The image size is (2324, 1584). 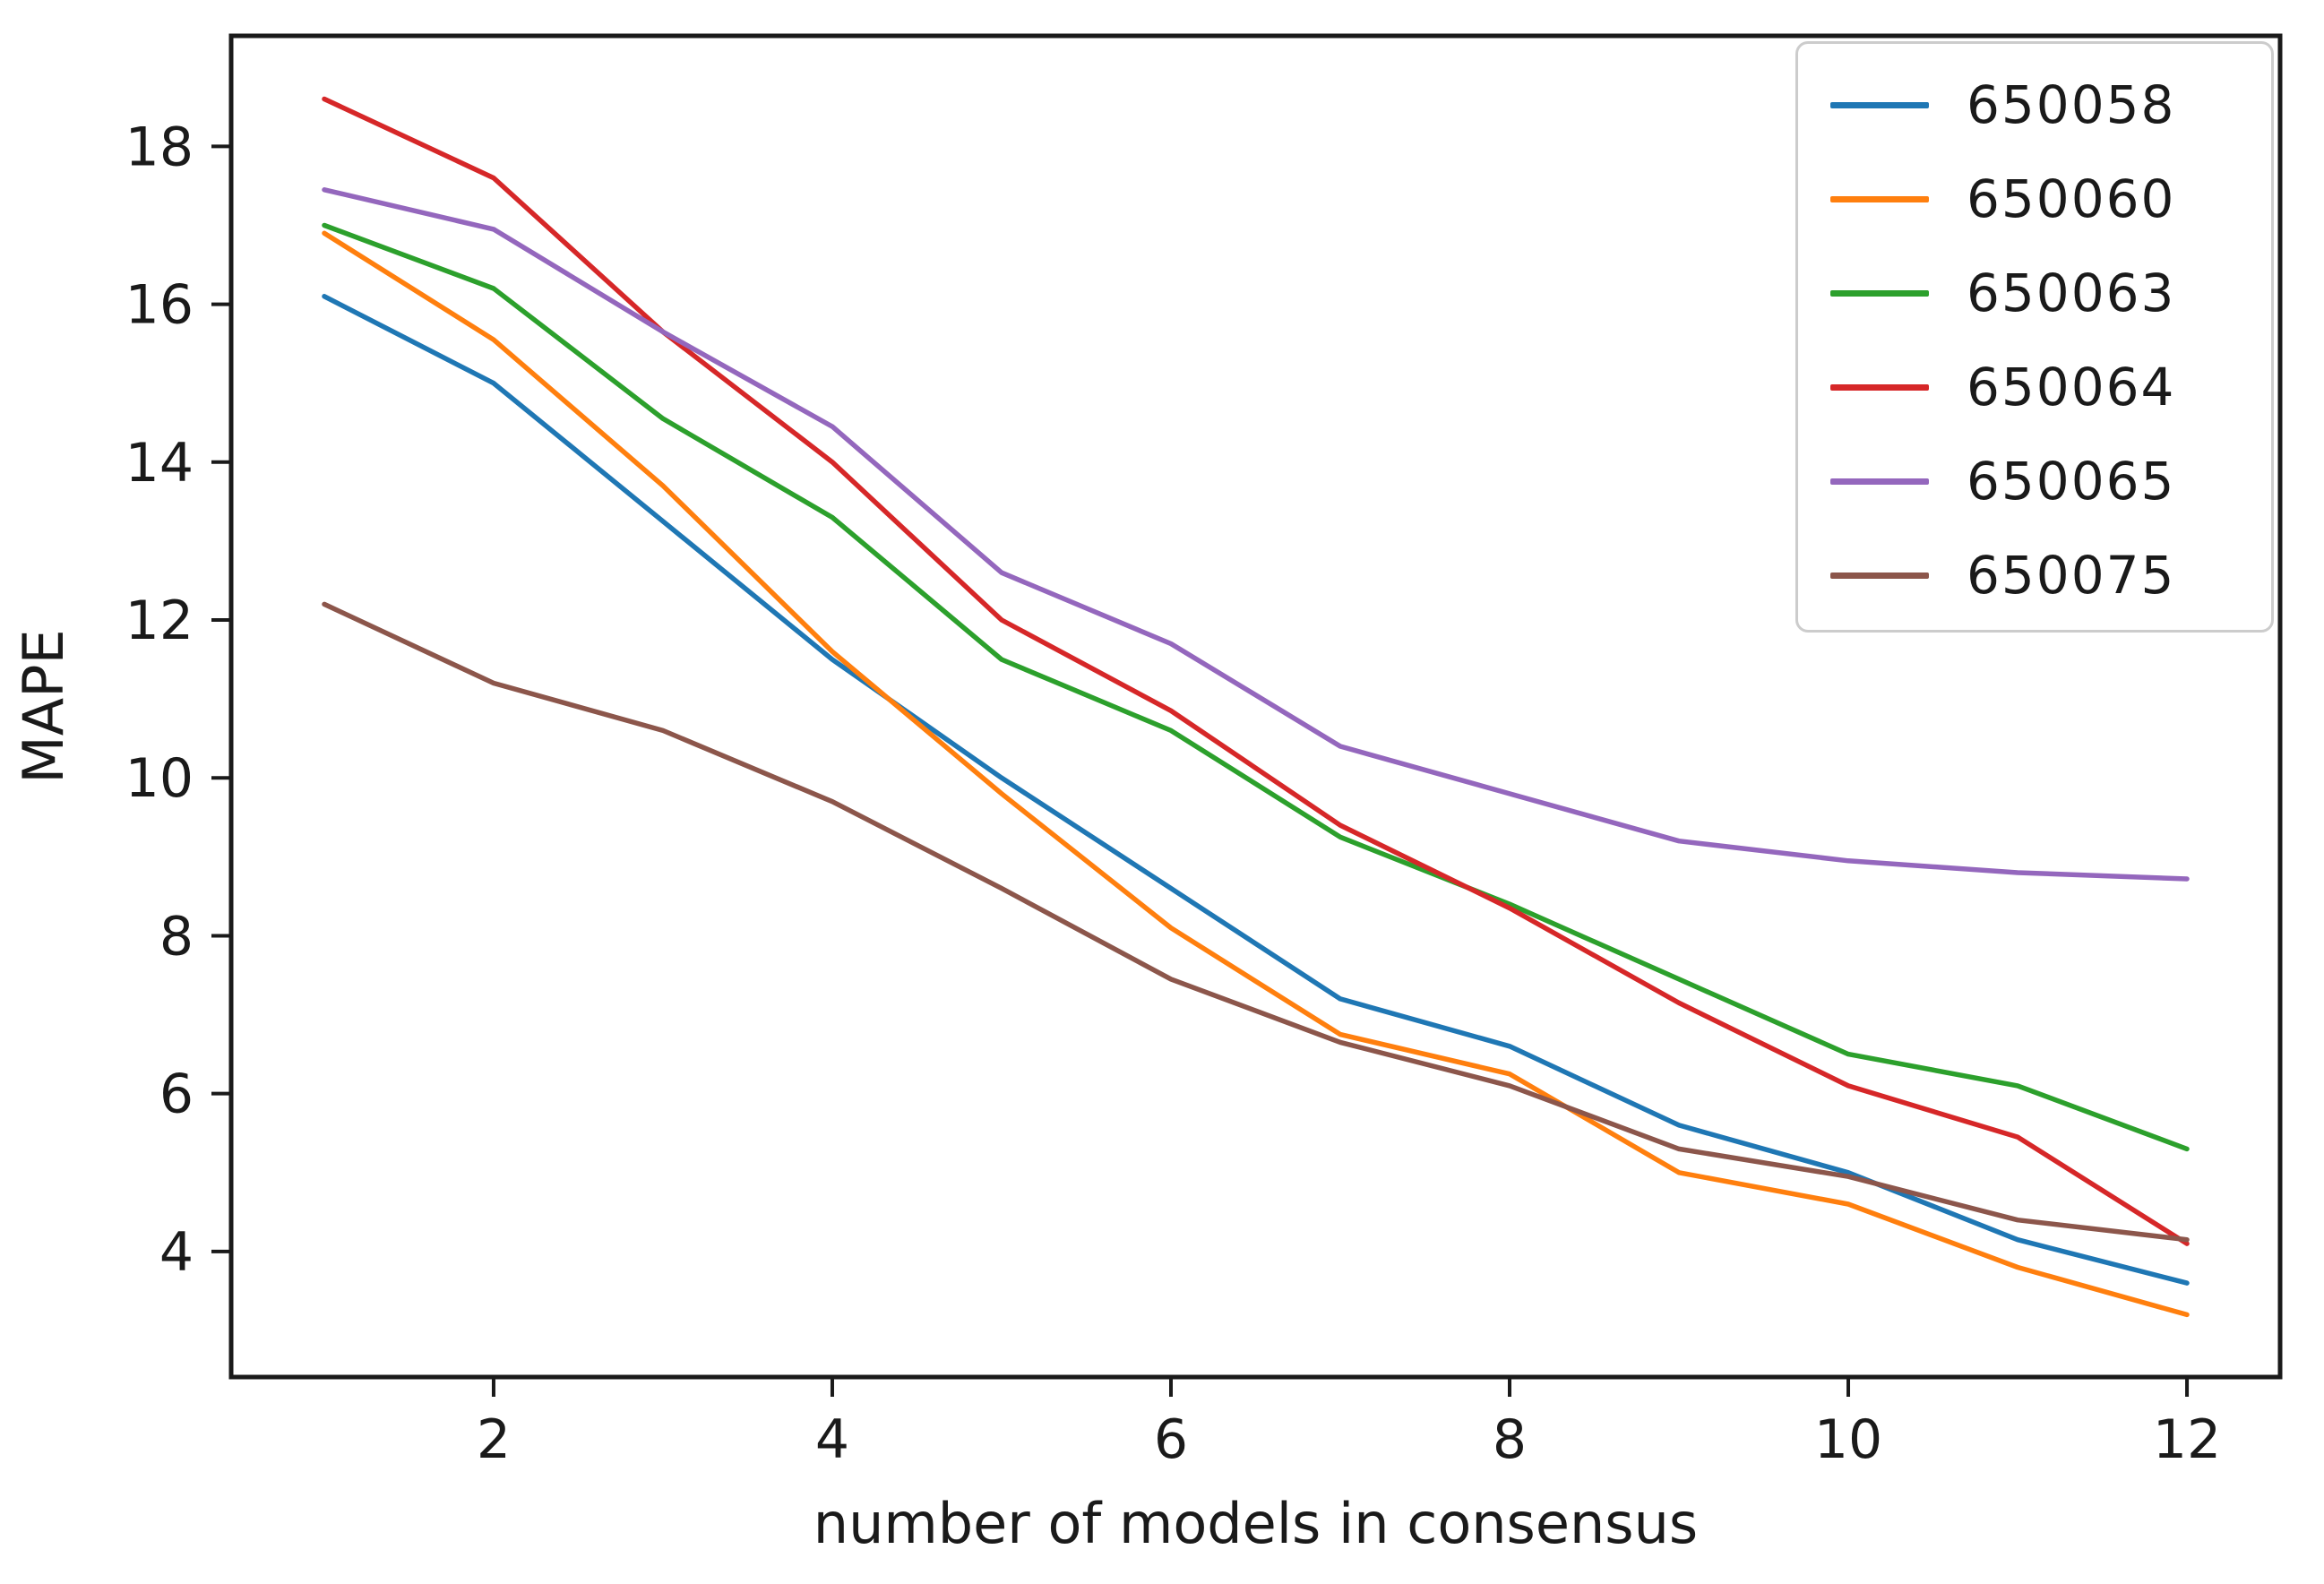 What do you see at coordinates (176, 937) in the screenshot?
I see `y-tick-label: 8` at bounding box center [176, 937].